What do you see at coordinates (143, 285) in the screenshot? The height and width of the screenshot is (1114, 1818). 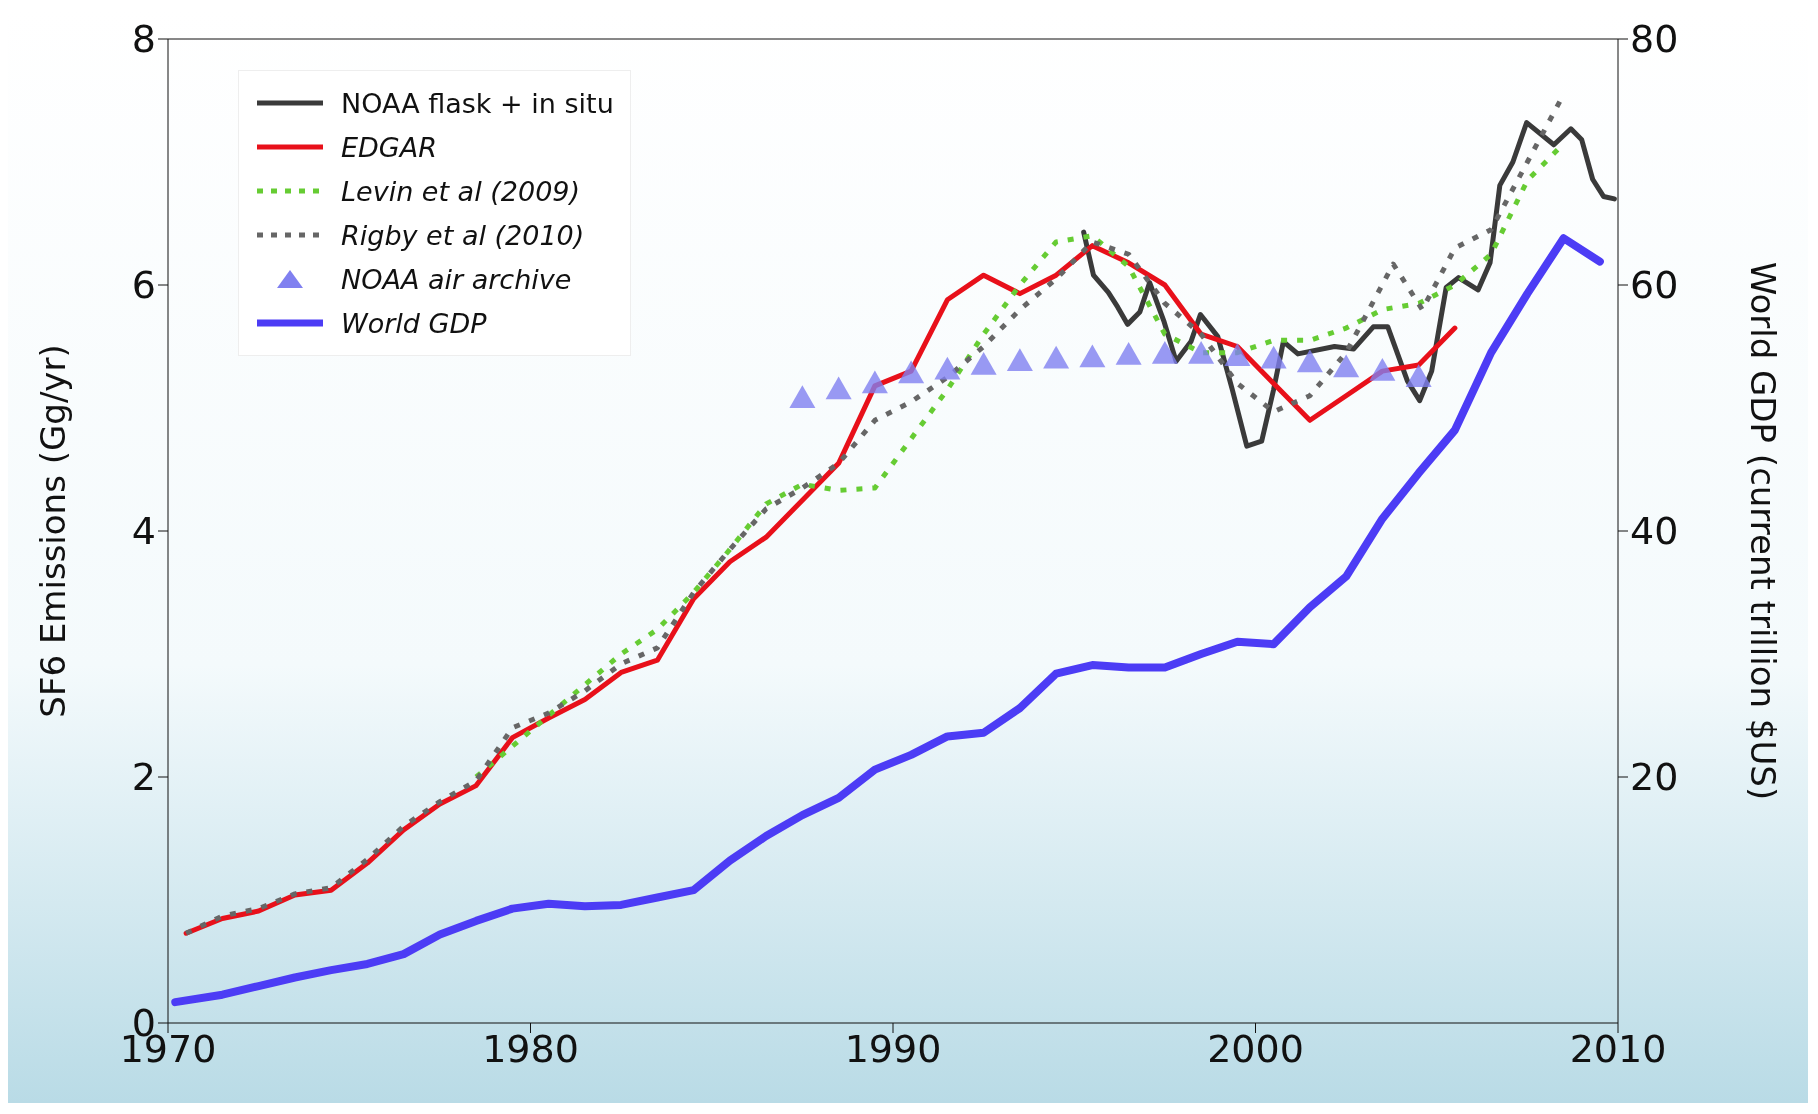 I see `y-tick-label: 6` at bounding box center [143, 285].